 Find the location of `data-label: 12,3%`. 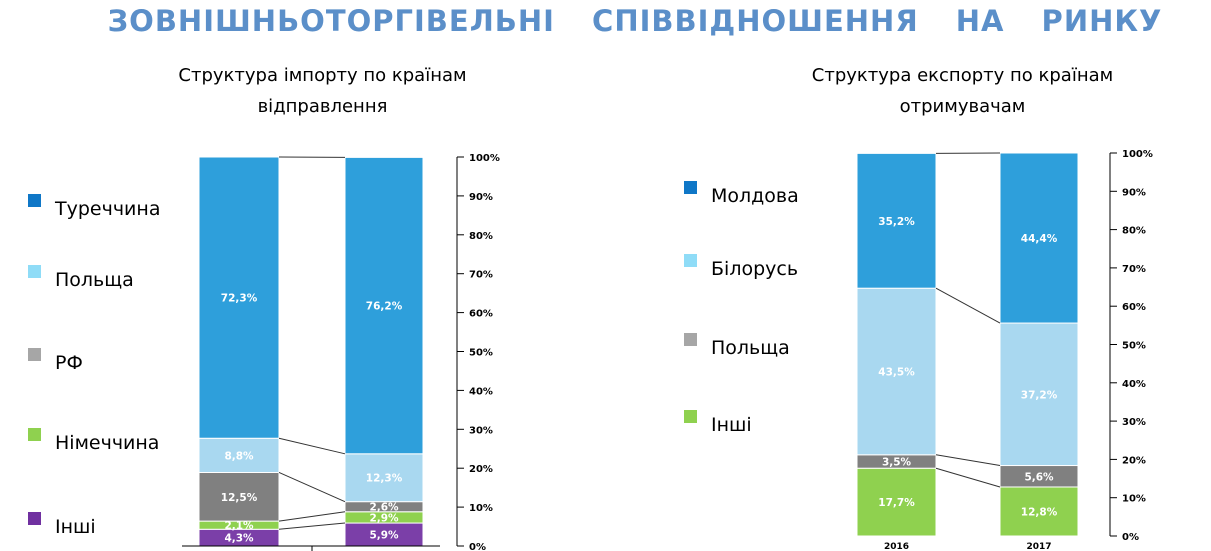

data-label: 12,3% is located at coordinates (384, 479).